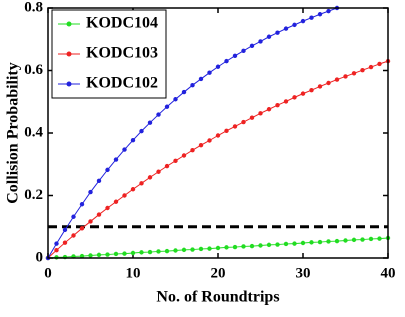  What do you see at coordinates (33, 7) in the screenshot?
I see `y-tick-label: 0.8` at bounding box center [33, 7].